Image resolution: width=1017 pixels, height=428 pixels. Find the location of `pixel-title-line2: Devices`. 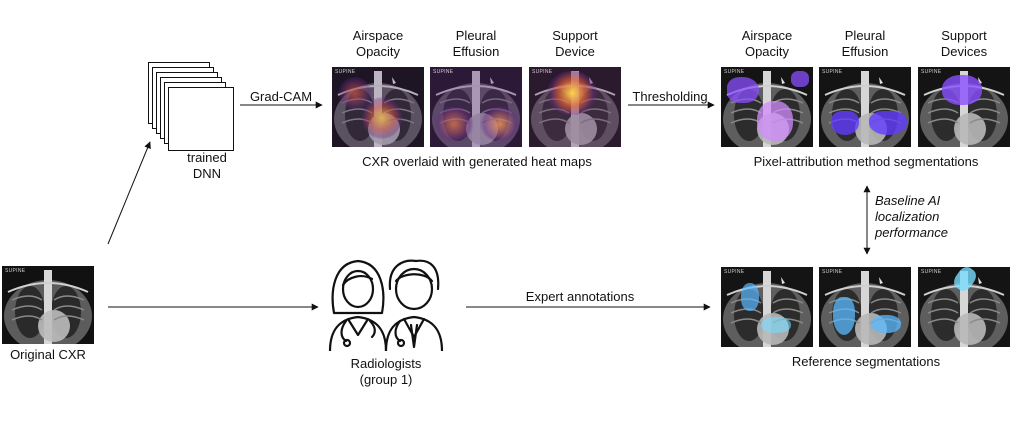

pixel-title-line2: Devices is located at coordinates (964, 51).